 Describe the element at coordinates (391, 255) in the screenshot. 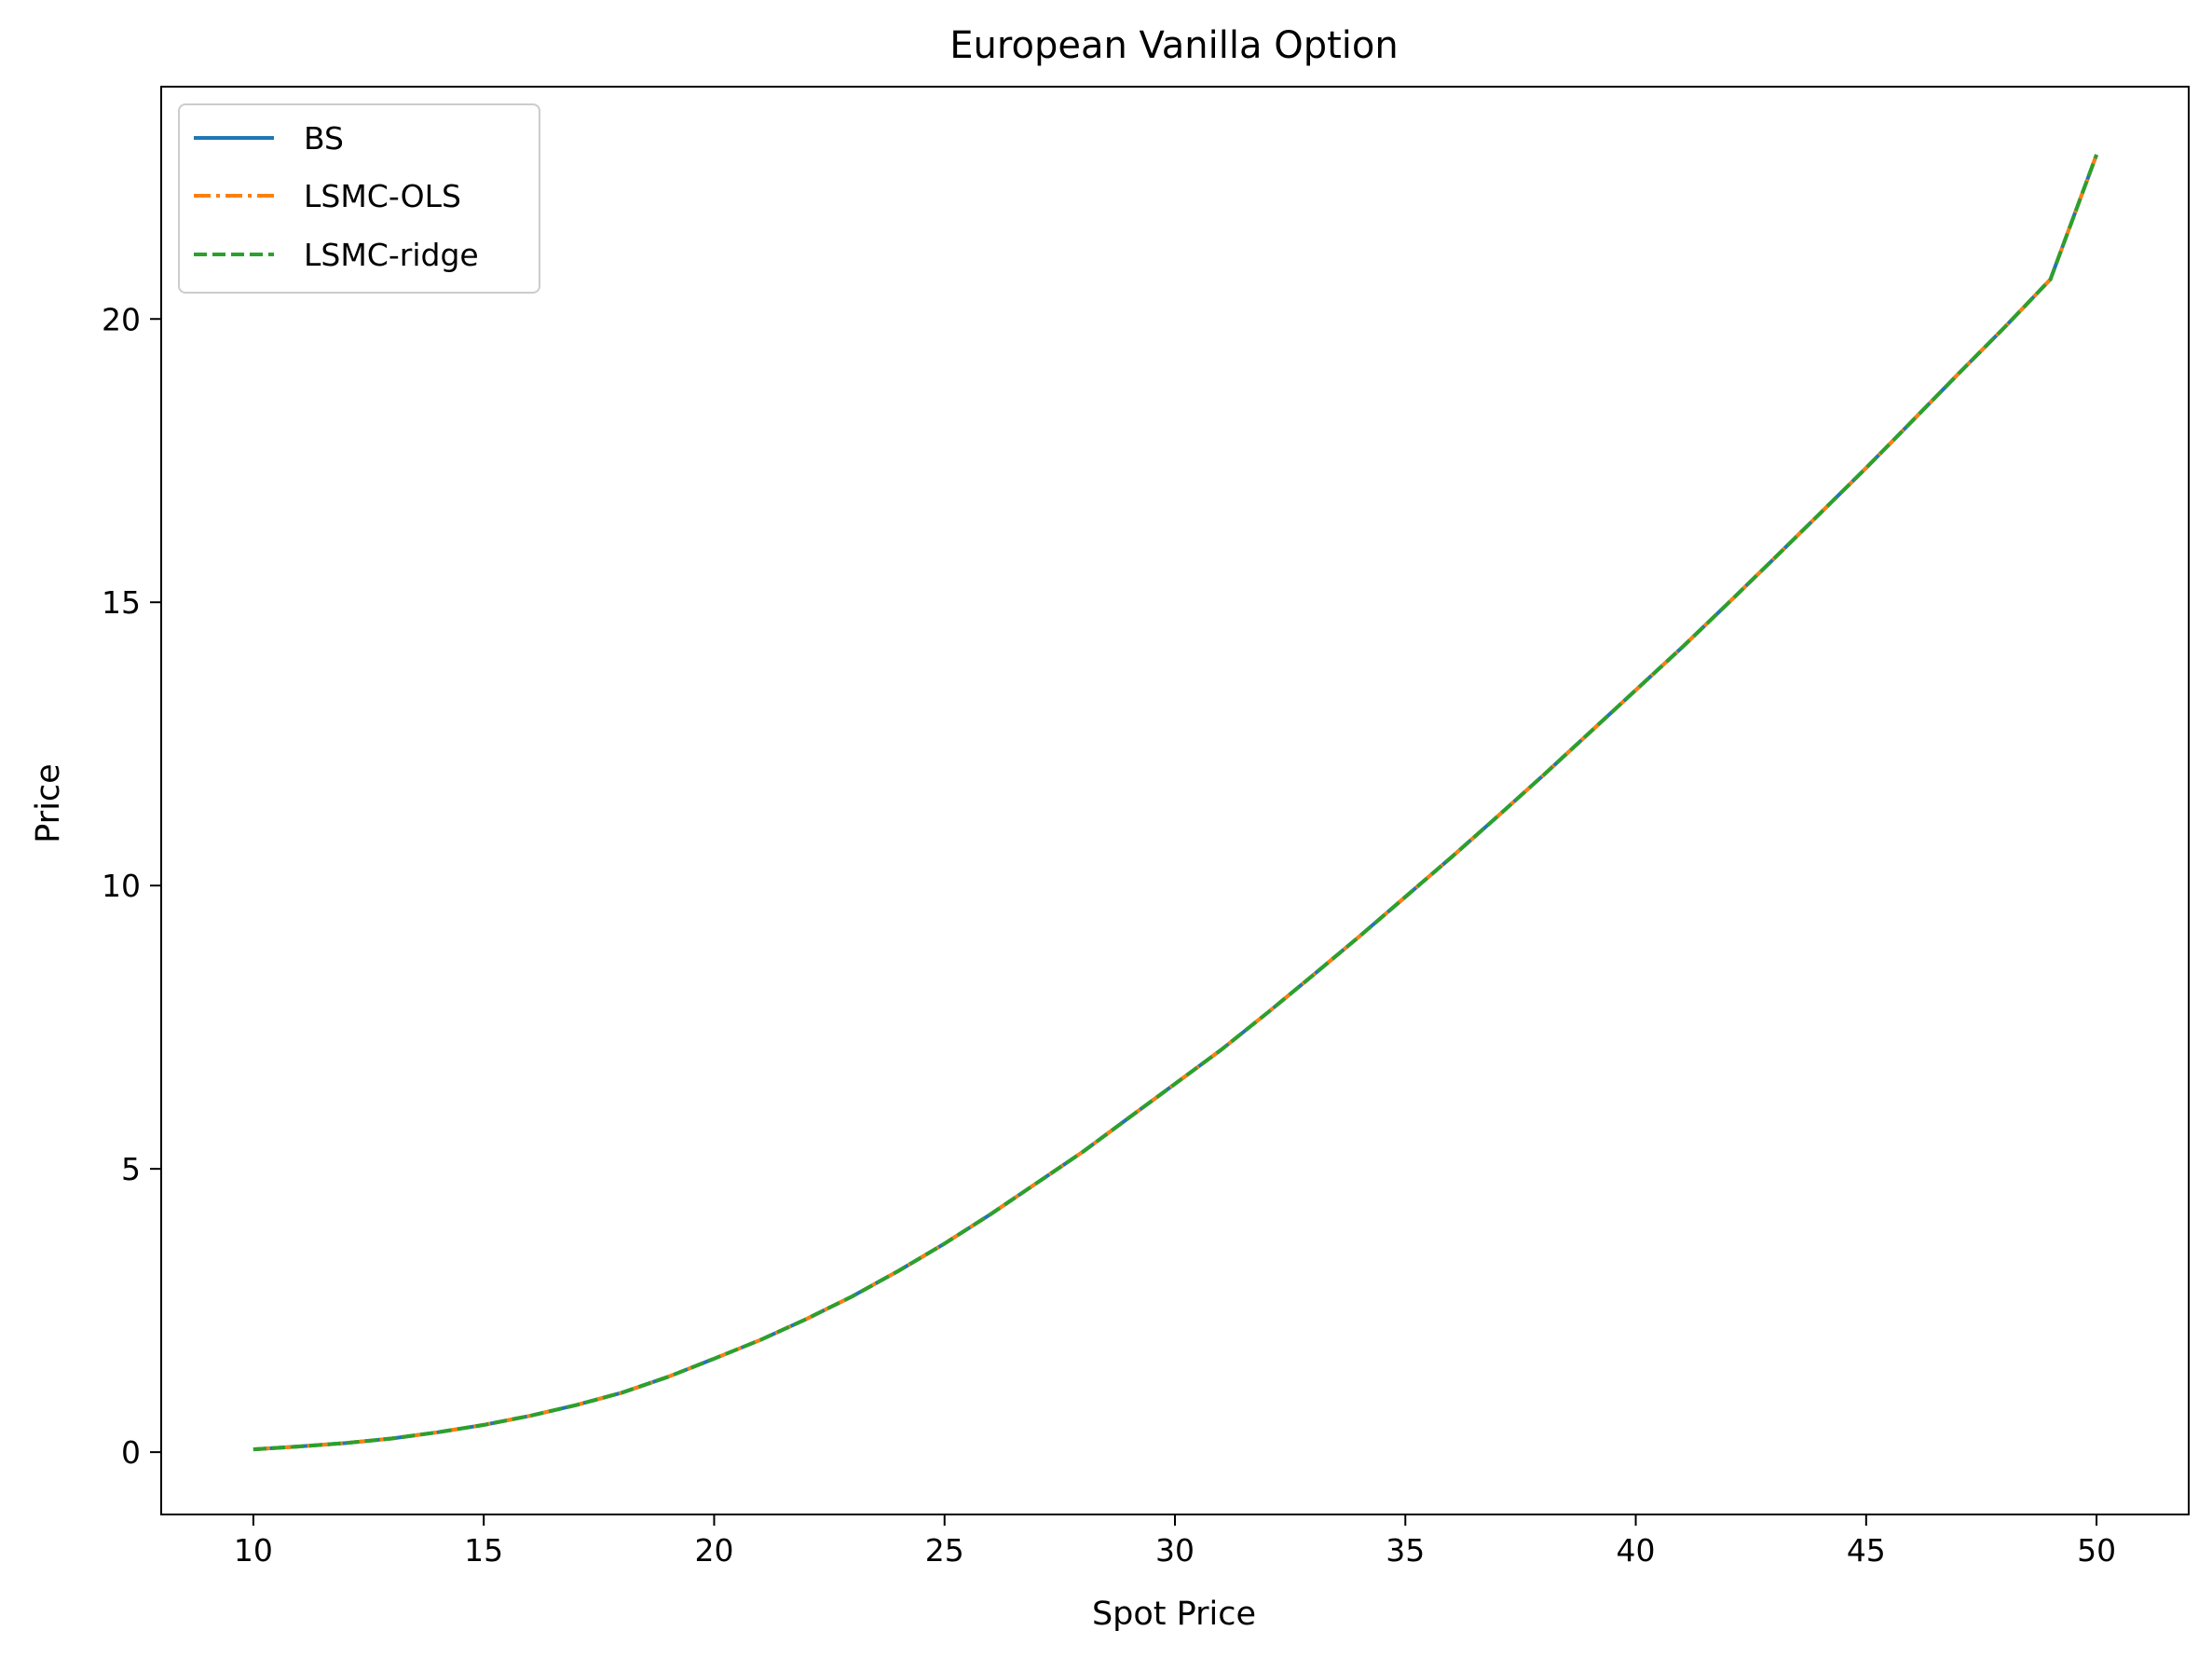

I see `legend-label-lsmc-ridge: LSMC-ridge` at that location.